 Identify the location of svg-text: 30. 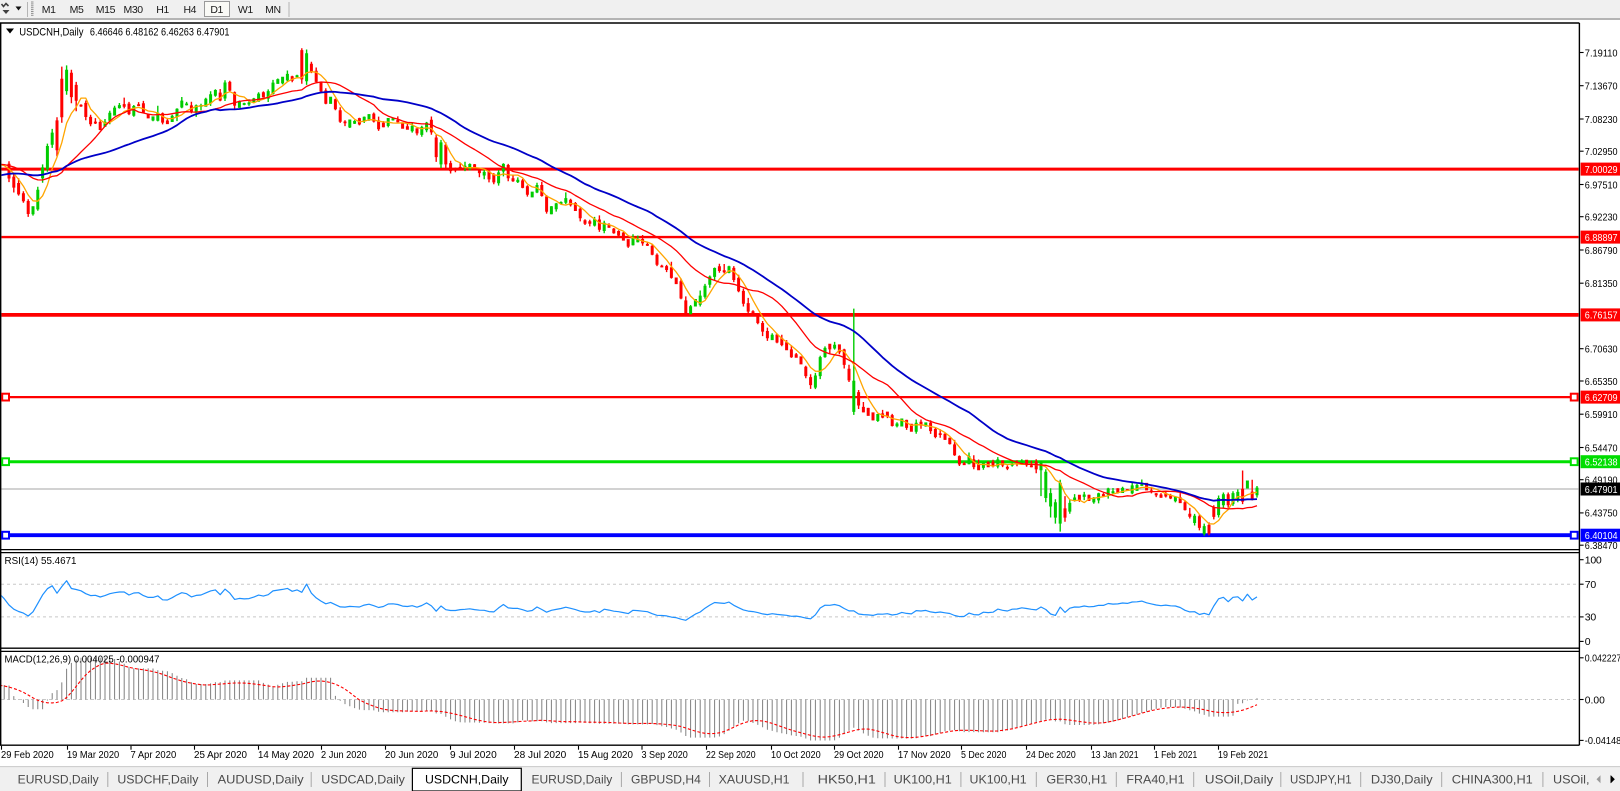
(1591, 618).